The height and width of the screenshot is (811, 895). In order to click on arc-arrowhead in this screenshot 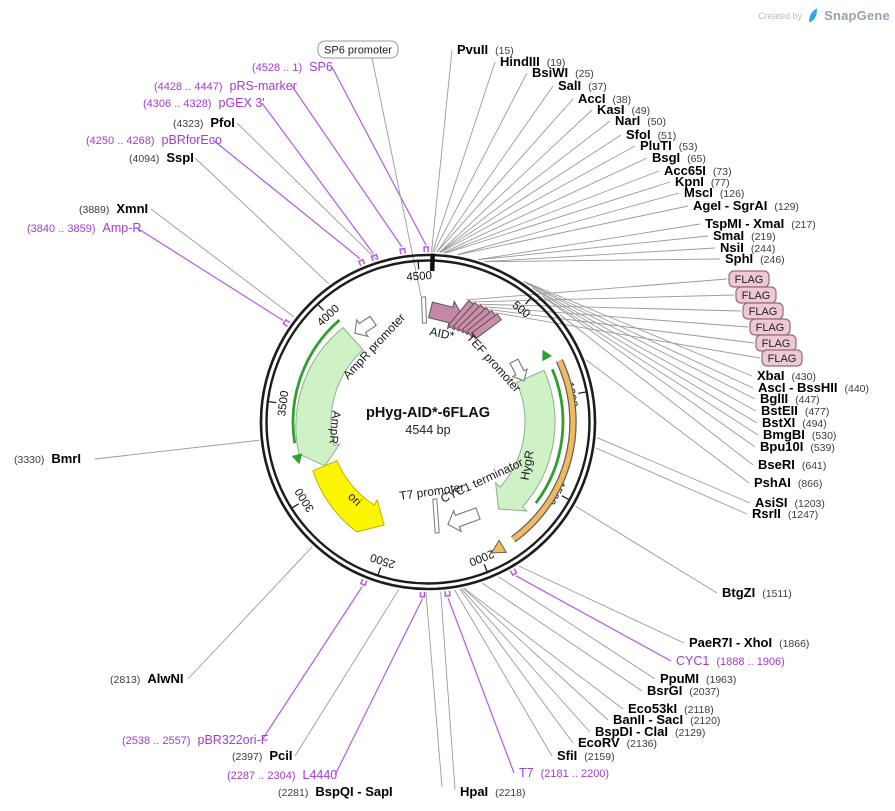, I will do `click(499, 546)`.